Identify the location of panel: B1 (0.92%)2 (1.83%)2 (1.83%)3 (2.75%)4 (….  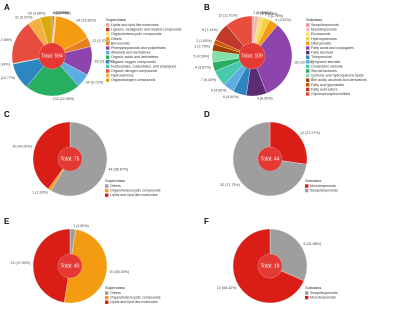
(280, 52).